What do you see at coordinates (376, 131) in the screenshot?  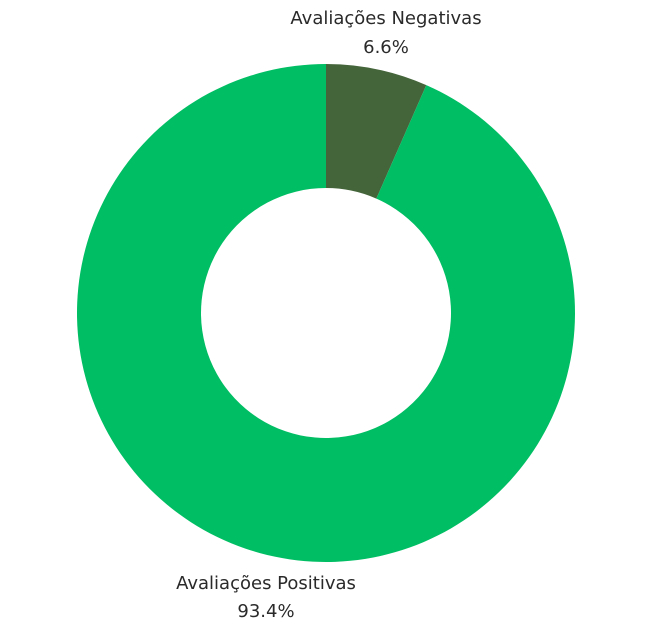 I see `slice-negative` at bounding box center [376, 131].